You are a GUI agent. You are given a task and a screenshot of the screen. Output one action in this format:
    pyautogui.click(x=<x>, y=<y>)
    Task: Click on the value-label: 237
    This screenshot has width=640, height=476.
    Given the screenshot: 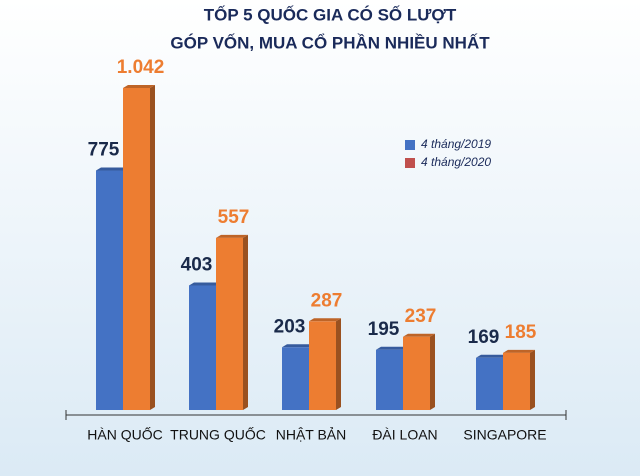 What is the action you would take?
    pyautogui.click(x=421, y=316)
    